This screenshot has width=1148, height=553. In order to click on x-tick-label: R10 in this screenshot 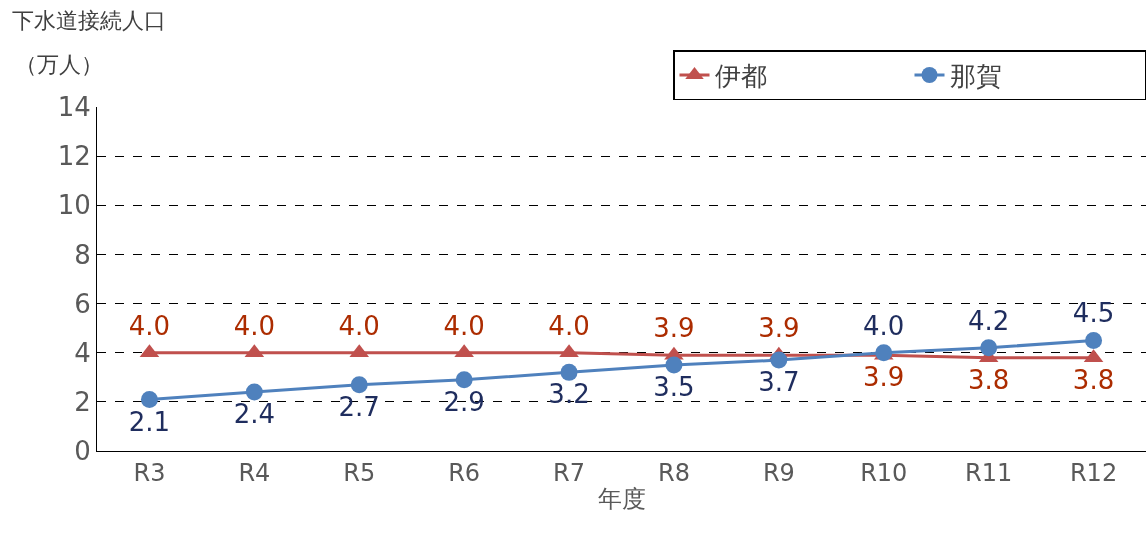, I will do `click(884, 472)`.